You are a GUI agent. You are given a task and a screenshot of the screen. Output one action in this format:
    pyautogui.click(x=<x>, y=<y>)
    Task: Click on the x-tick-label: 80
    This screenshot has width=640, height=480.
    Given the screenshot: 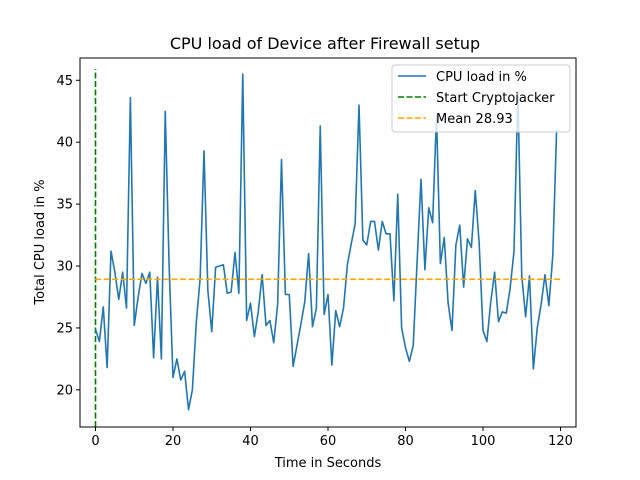 What is the action you would take?
    pyautogui.click(x=405, y=441)
    